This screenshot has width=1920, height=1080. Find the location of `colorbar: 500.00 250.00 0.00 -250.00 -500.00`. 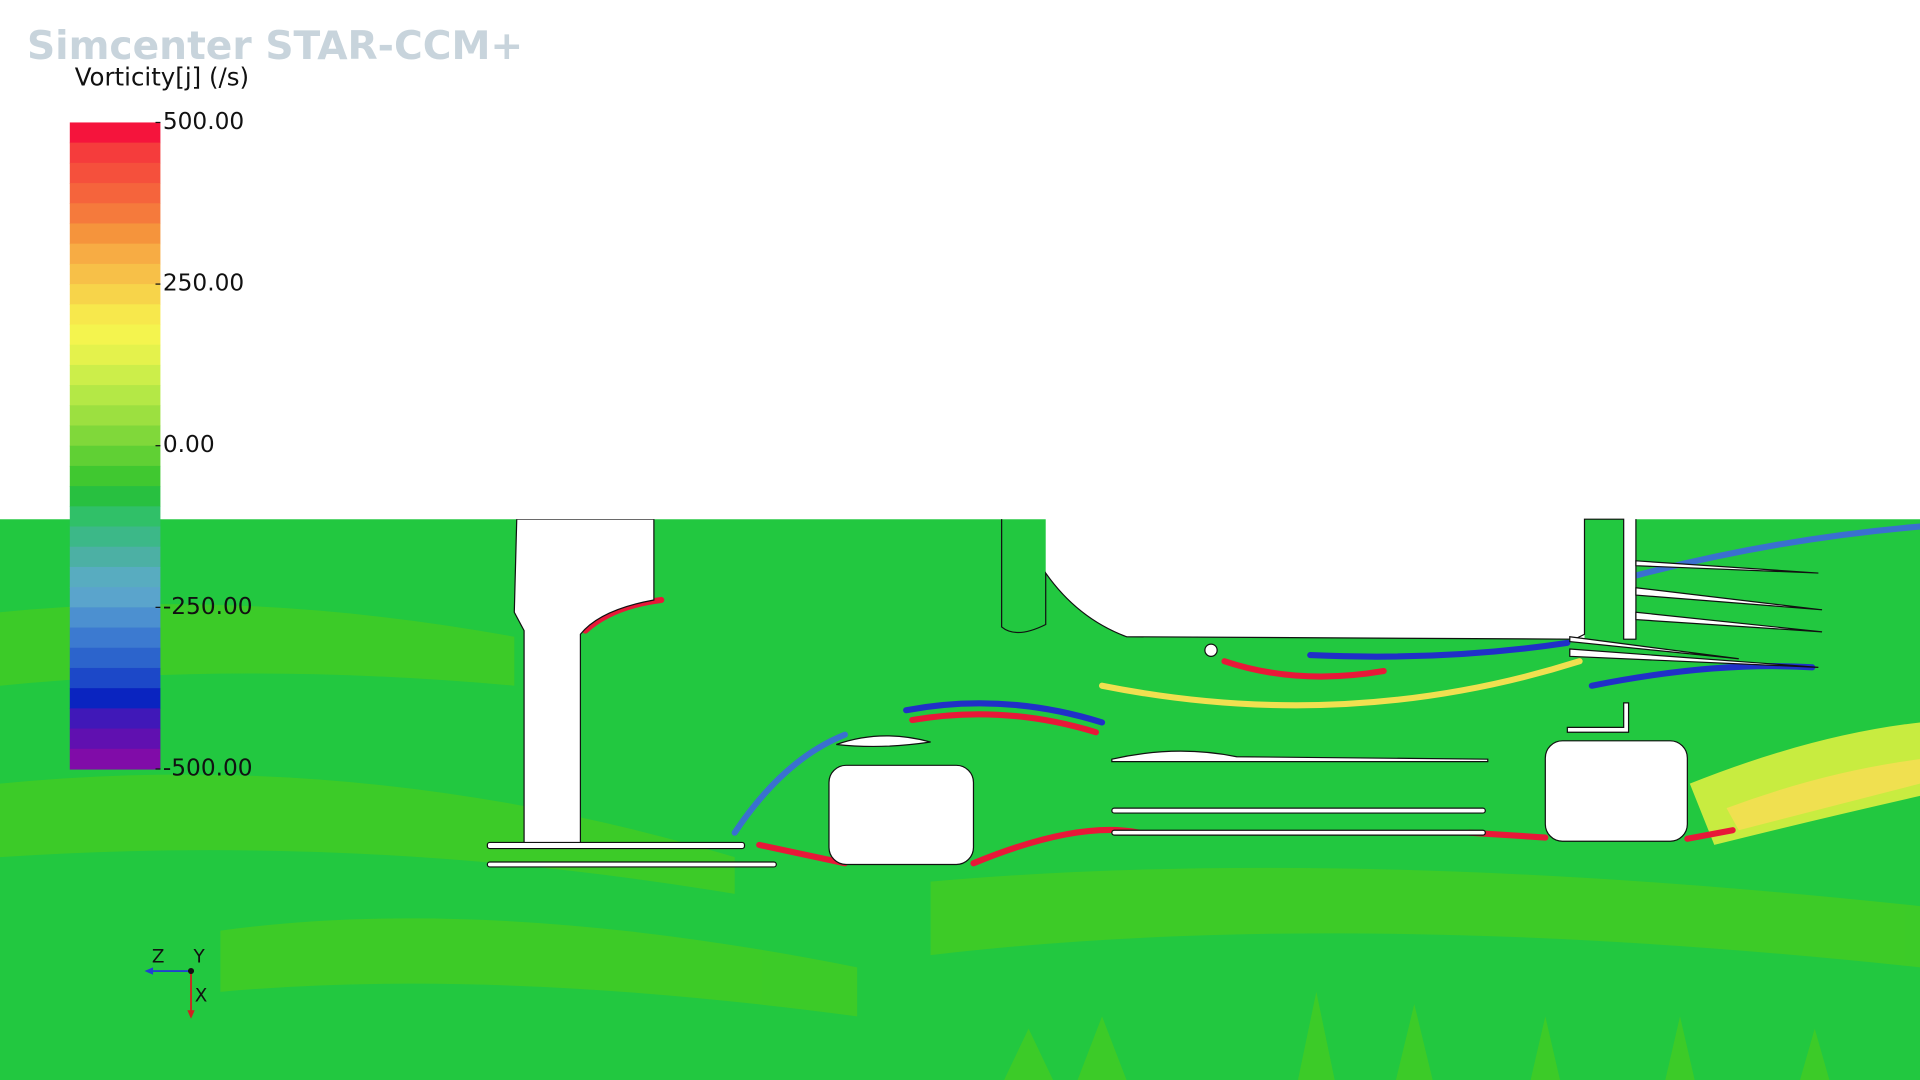

colorbar: 500.00 250.00 0.00 -250.00 -500.00 is located at coordinates (161, 444).